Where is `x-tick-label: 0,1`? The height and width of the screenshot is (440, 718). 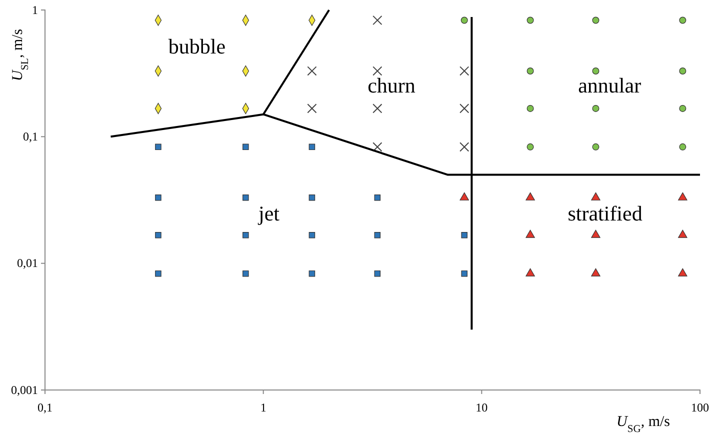 x-tick-label: 0,1 is located at coordinates (45, 407).